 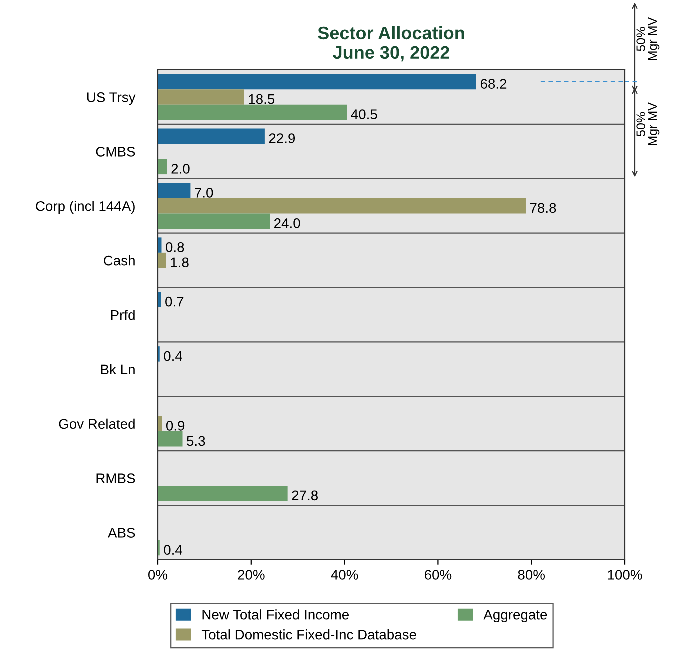 What do you see at coordinates (364, 115) in the screenshot?
I see `data-label: 40.5` at bounding box center [364, 115].